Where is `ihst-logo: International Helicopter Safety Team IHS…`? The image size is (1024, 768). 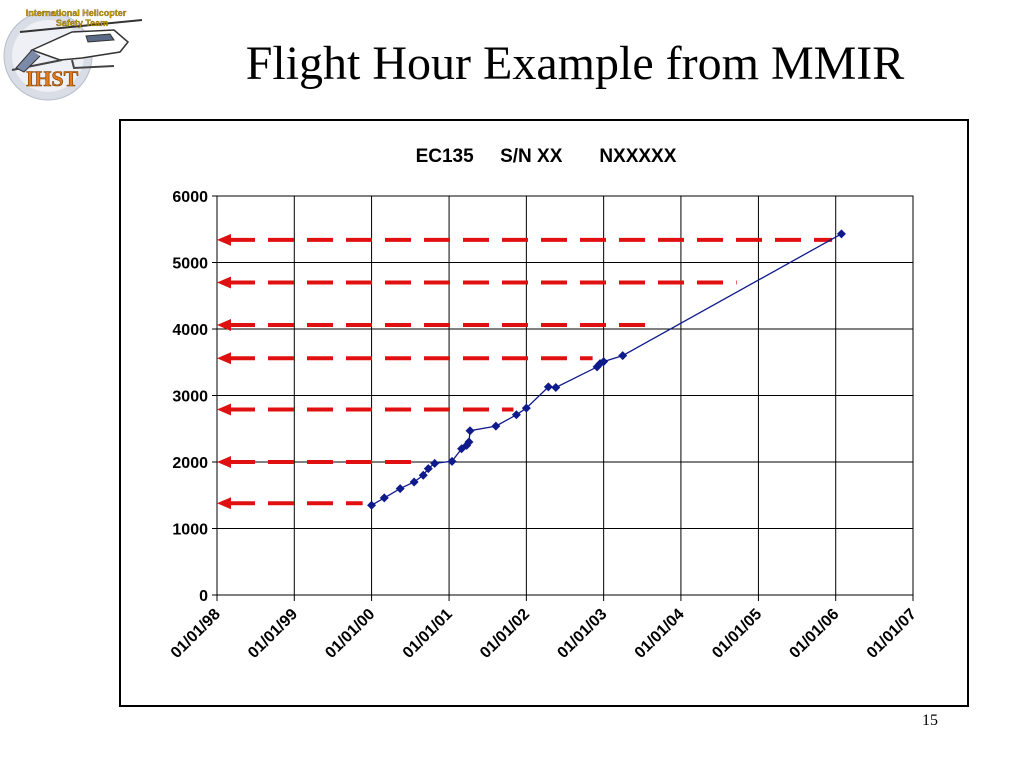
ihst-logo: International Helicopter Safety Team IHS… is located at coordinates (73, 54).